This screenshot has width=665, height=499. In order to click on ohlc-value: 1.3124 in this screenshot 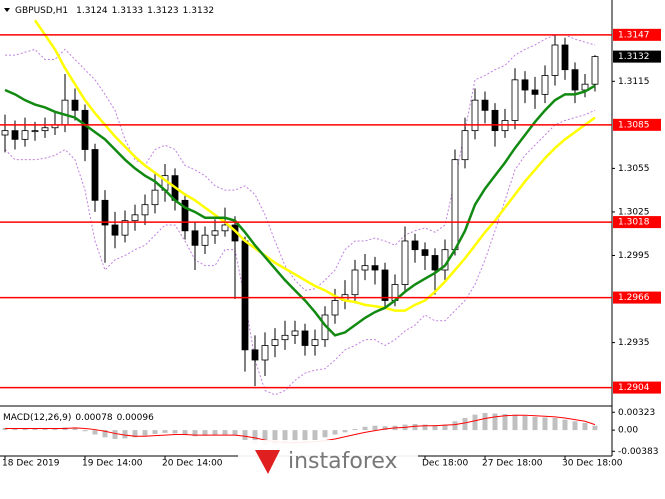, I will do `click(92, 11)`.